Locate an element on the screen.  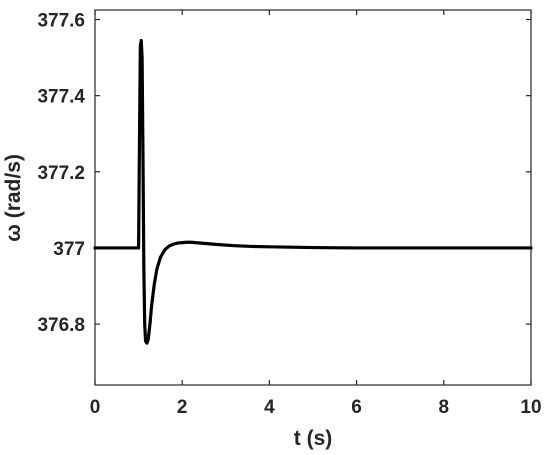
x-tick-label: 6 is located at coordinates (356, 407).